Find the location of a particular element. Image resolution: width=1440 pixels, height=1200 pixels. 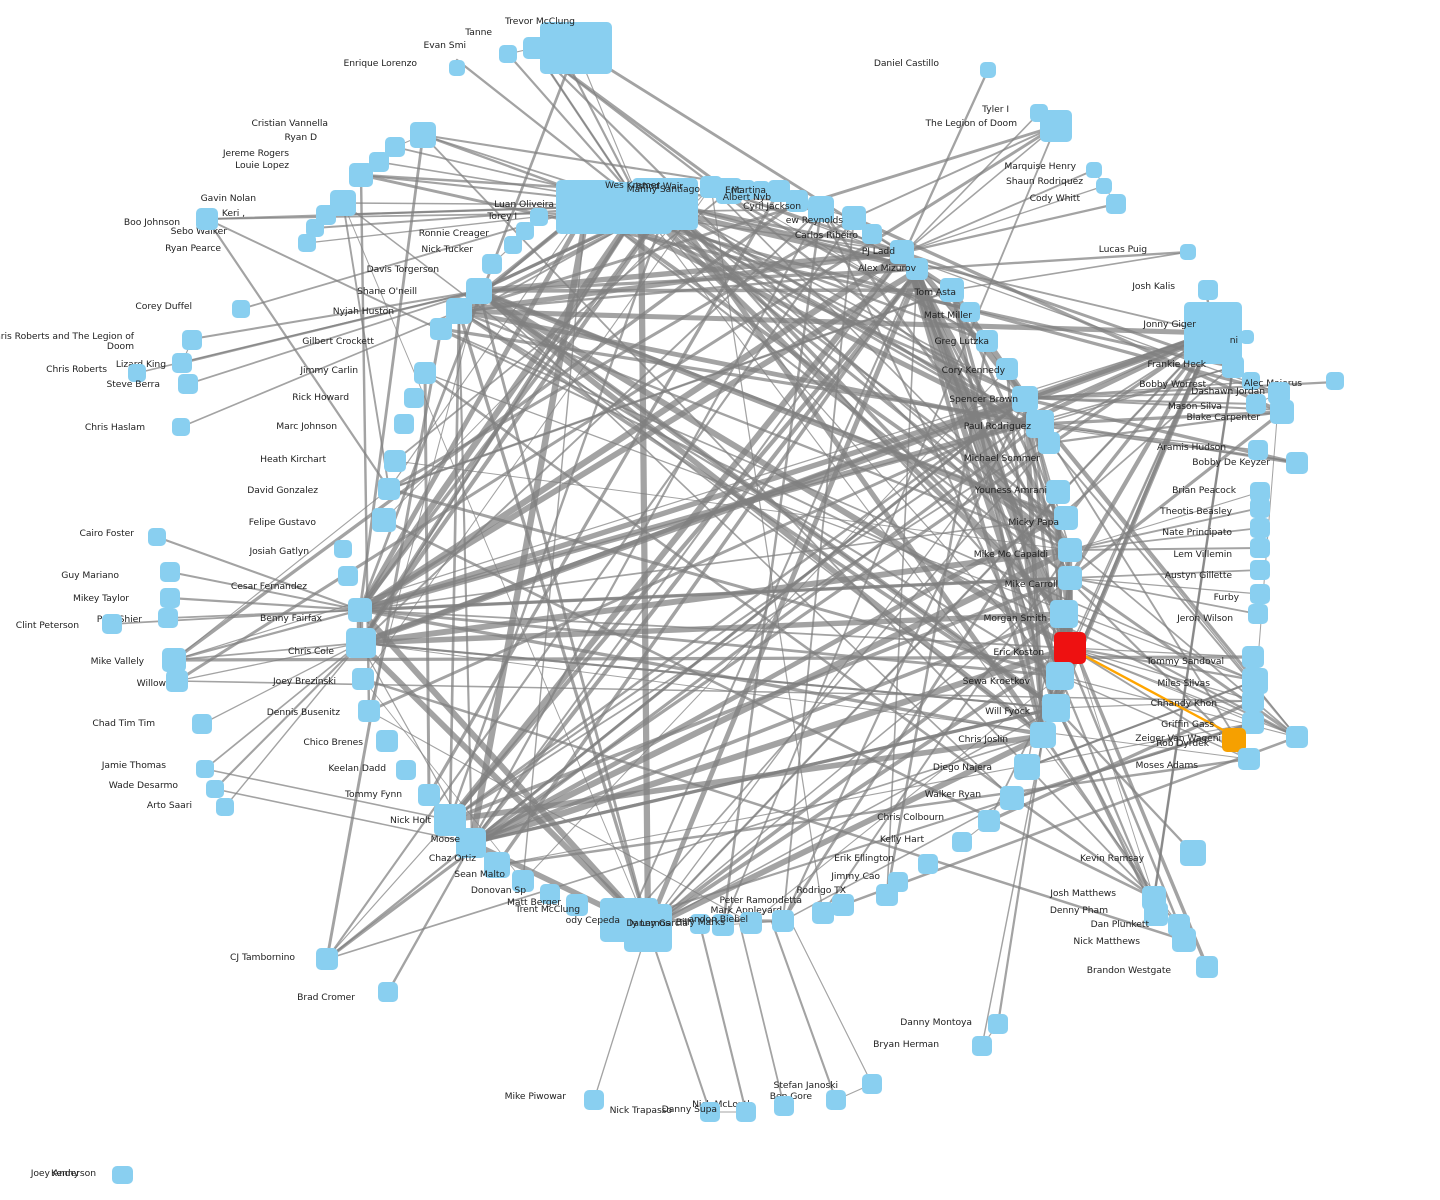

graph-node-lizard-king is located at coordinates (182, 363).